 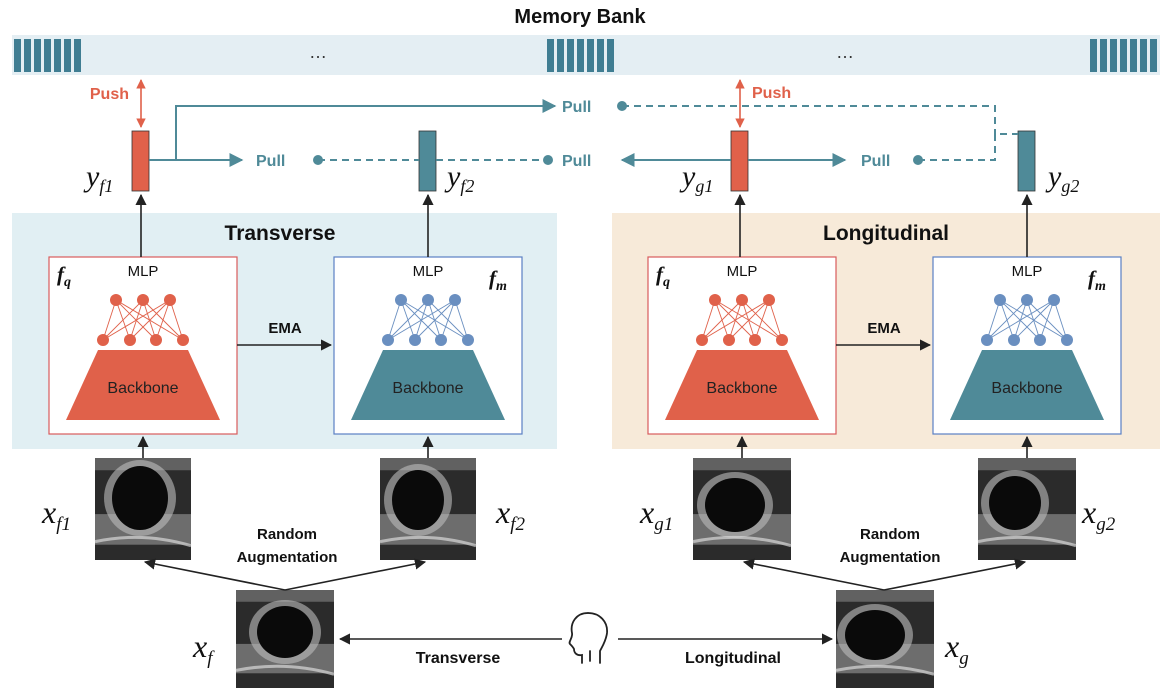 What do you see at coordinates (580, 17) in the screenshot?
I see `memory-bank-title: Memory Bank` at bounding box center [580, 17].